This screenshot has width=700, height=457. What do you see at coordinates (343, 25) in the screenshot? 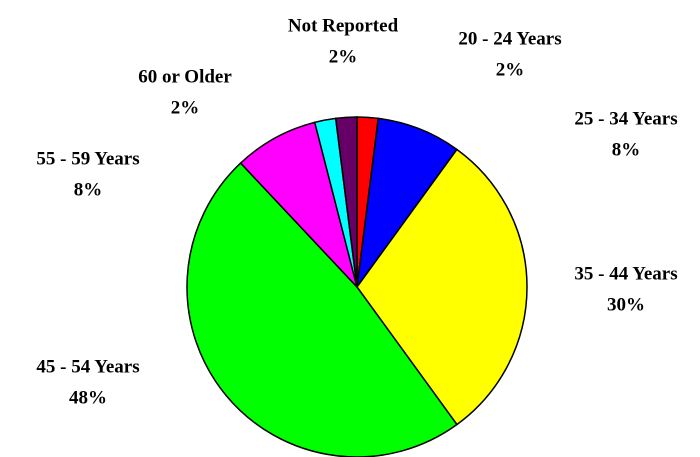
I see `slice-label: Not Reported` at bounding box center [343, 25].